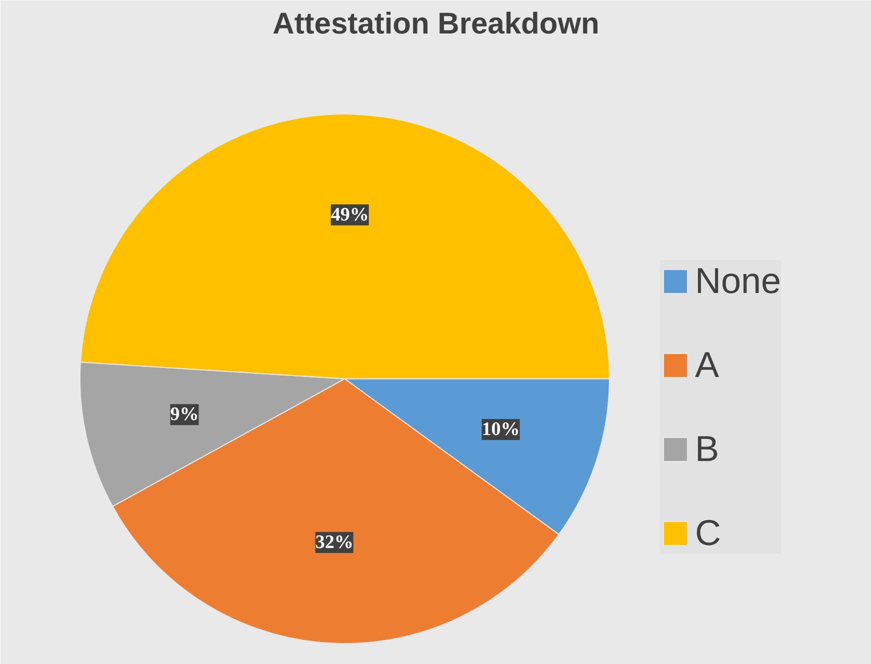 This screenshot has width=871, height=664. I want to click on data-label: 9%, so click(184, 415).